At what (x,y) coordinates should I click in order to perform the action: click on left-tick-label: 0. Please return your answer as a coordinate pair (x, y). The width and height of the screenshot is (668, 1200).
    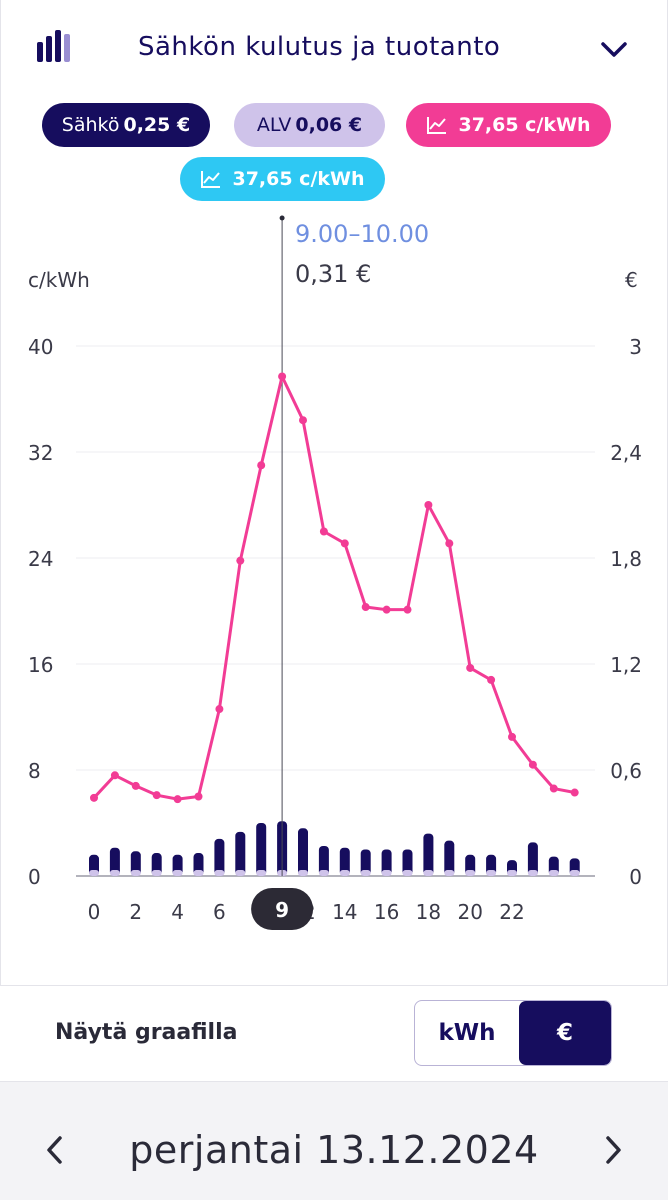
    Looking at the image, I should click on (34, 877).